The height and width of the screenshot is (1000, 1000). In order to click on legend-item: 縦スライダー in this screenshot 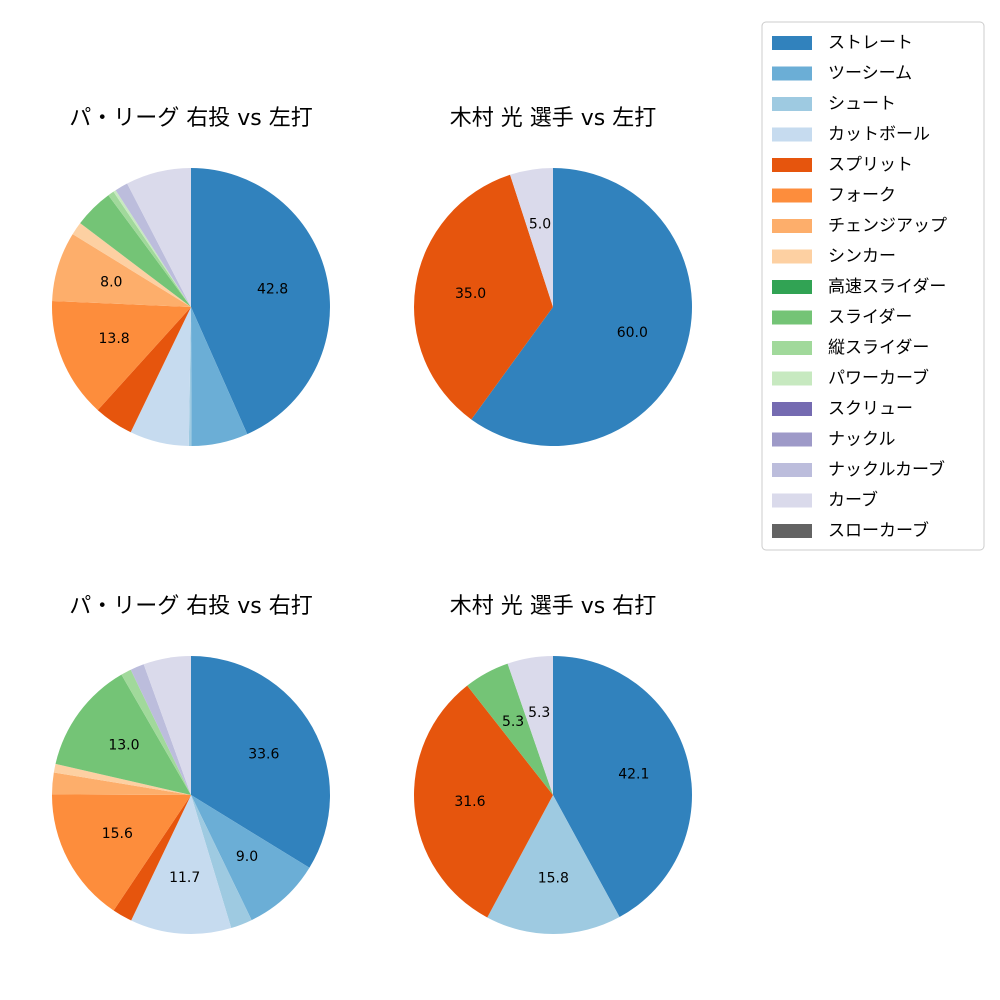, I will do `click(850, 348)`.